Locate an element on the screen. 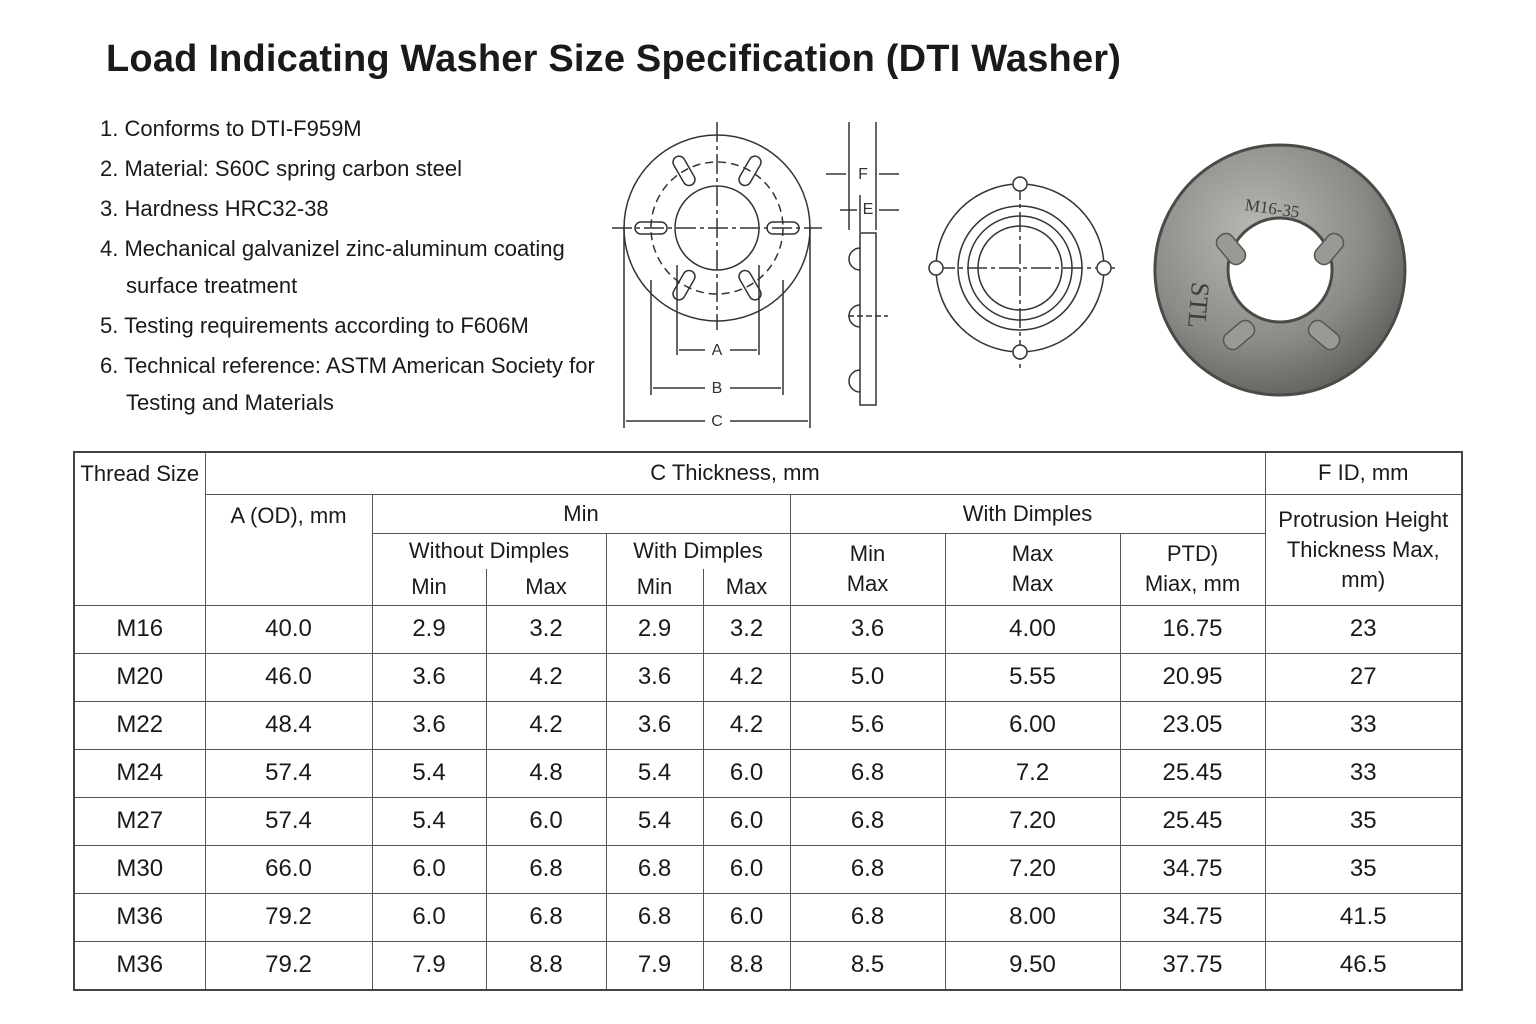 The height and width of the screenshot is (1024, 1536). table-row: M16 40.0 2.9 3.2 2.9 3.2 3.6 4.00 16.75 23 is located at coordinates (768, 629).